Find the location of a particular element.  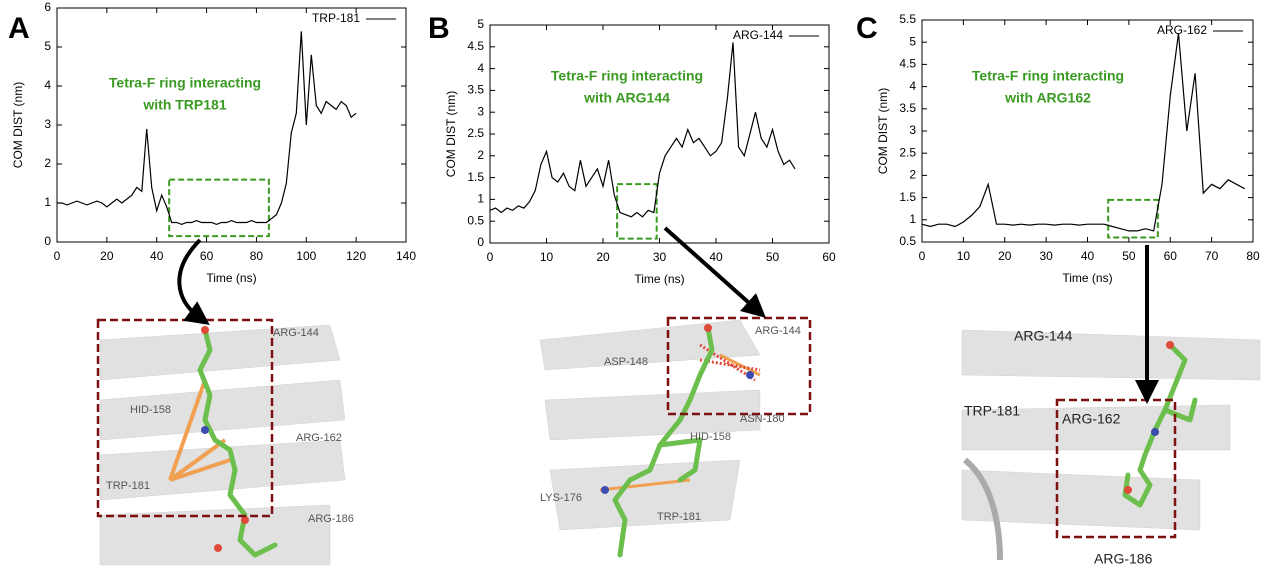

panel-letter: C is located at coordinates (867, 28).